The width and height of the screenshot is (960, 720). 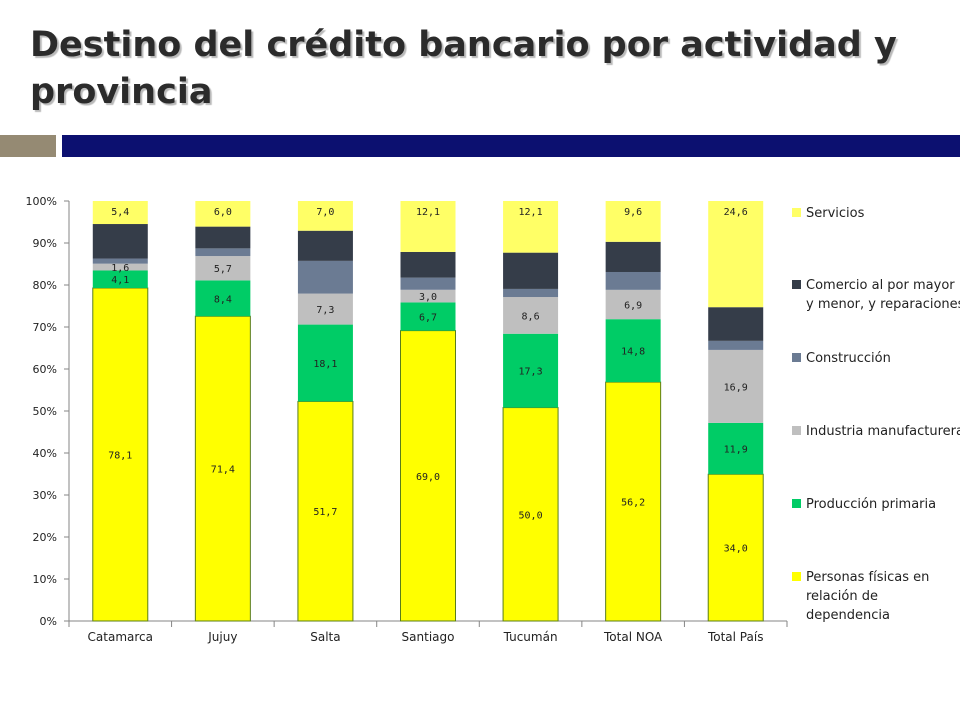 I want to click on data-label: 3,0, so click(x=428, y=297).